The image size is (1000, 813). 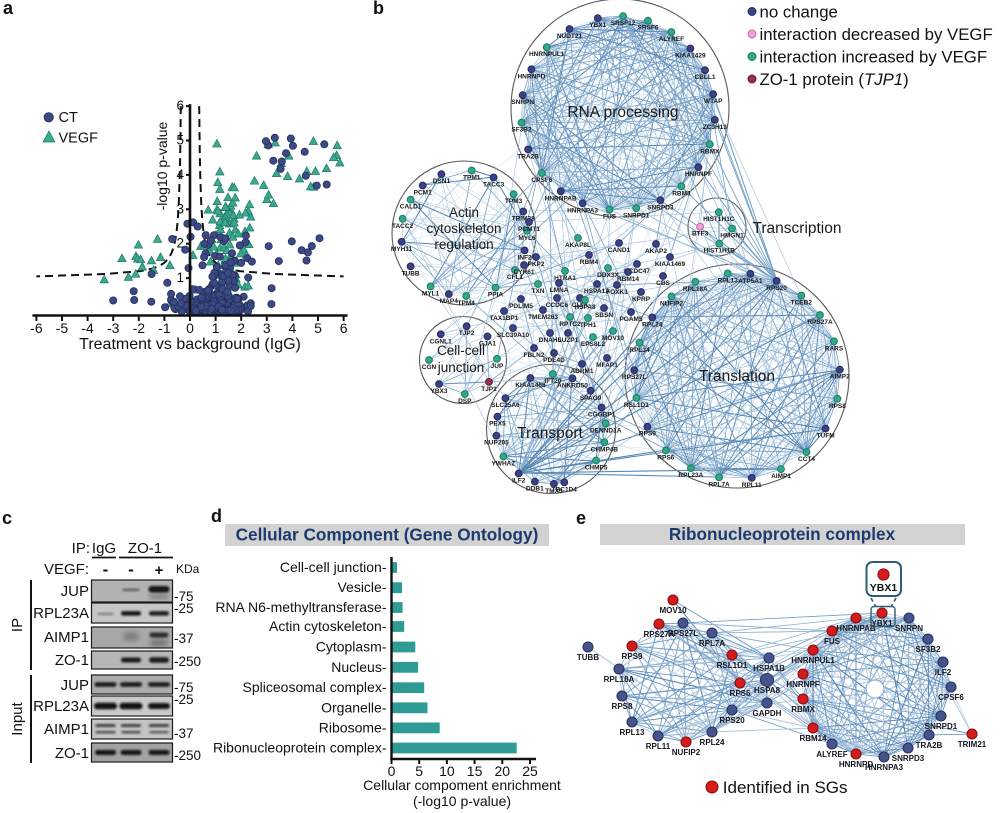 I want to click on svg-text: HIST1H1C, so click(x=719, y=219).